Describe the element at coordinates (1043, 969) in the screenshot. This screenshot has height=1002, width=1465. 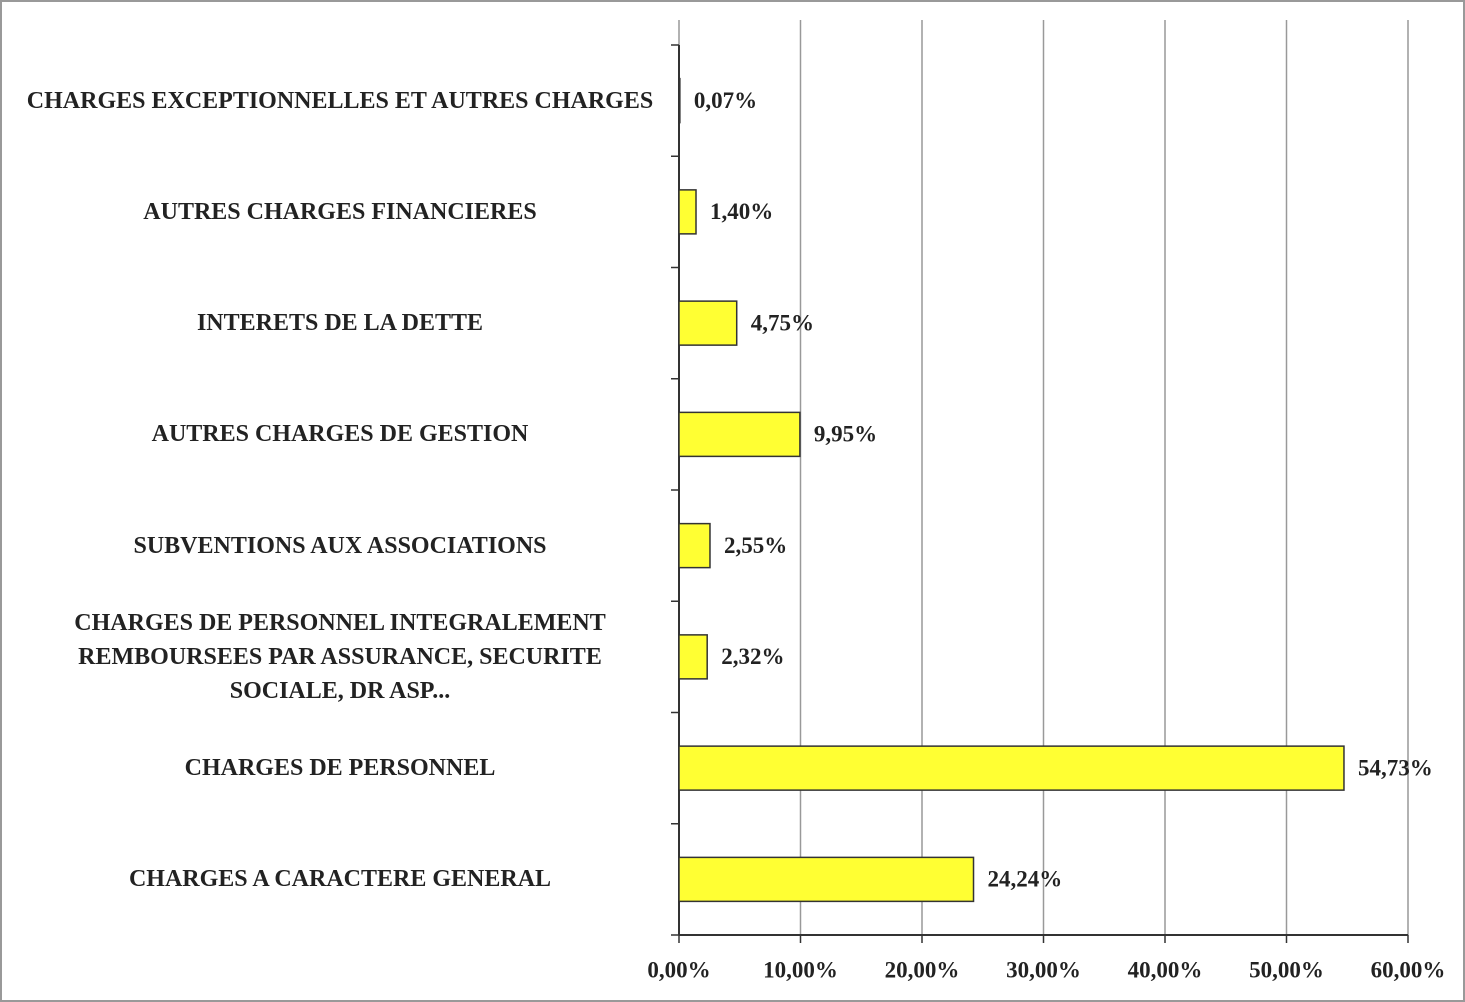
I see `x-tick-label: 30,00%` at that location.